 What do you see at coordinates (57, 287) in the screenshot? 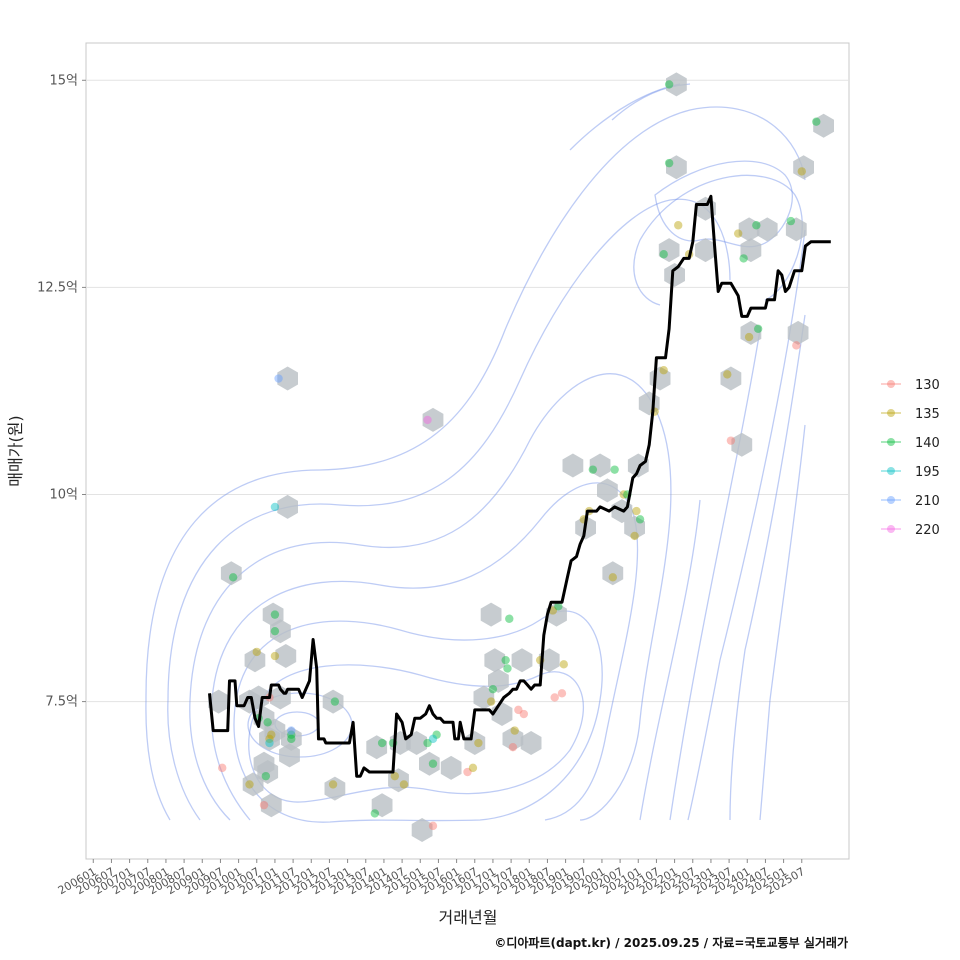
I see `y-tick-label: 12.5억` at bounding box center [57, 287].